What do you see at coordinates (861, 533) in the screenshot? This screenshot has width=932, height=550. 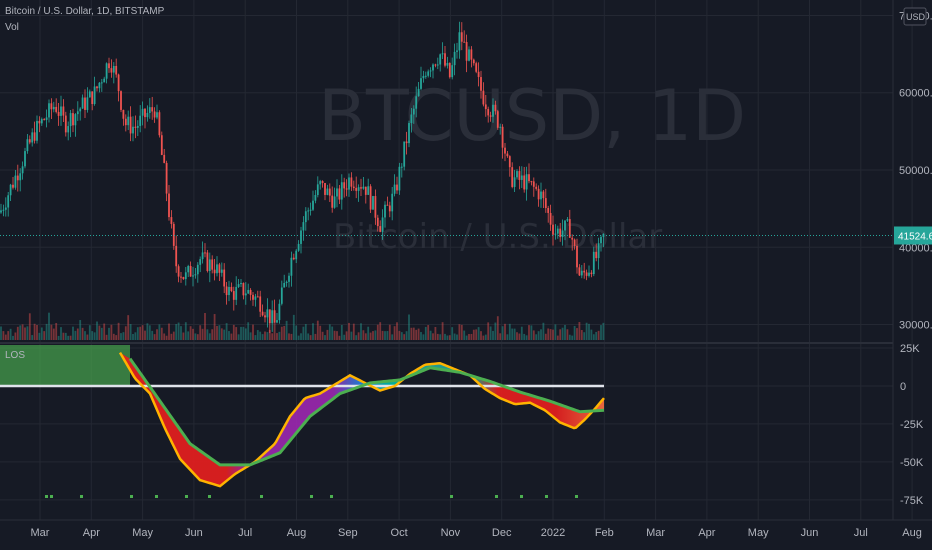 I see `time-tick-label: Jul` at bounding box center [861, 533].